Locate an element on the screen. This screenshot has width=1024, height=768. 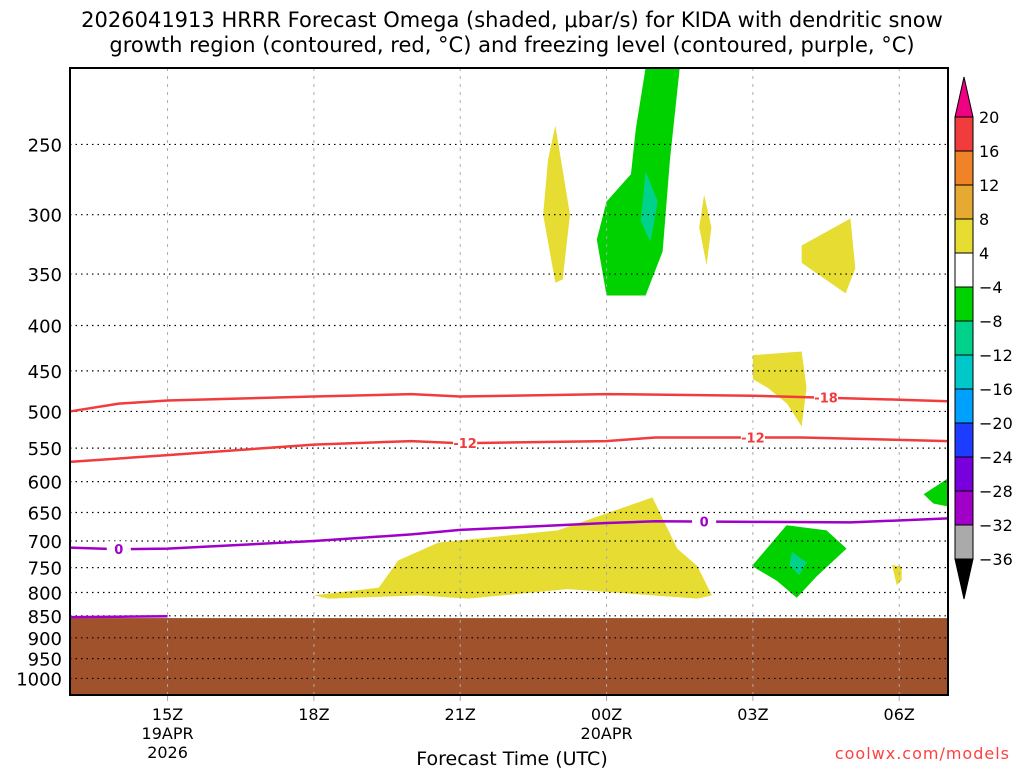
y-tick-label: 400 is located at coordinates (45, 326).